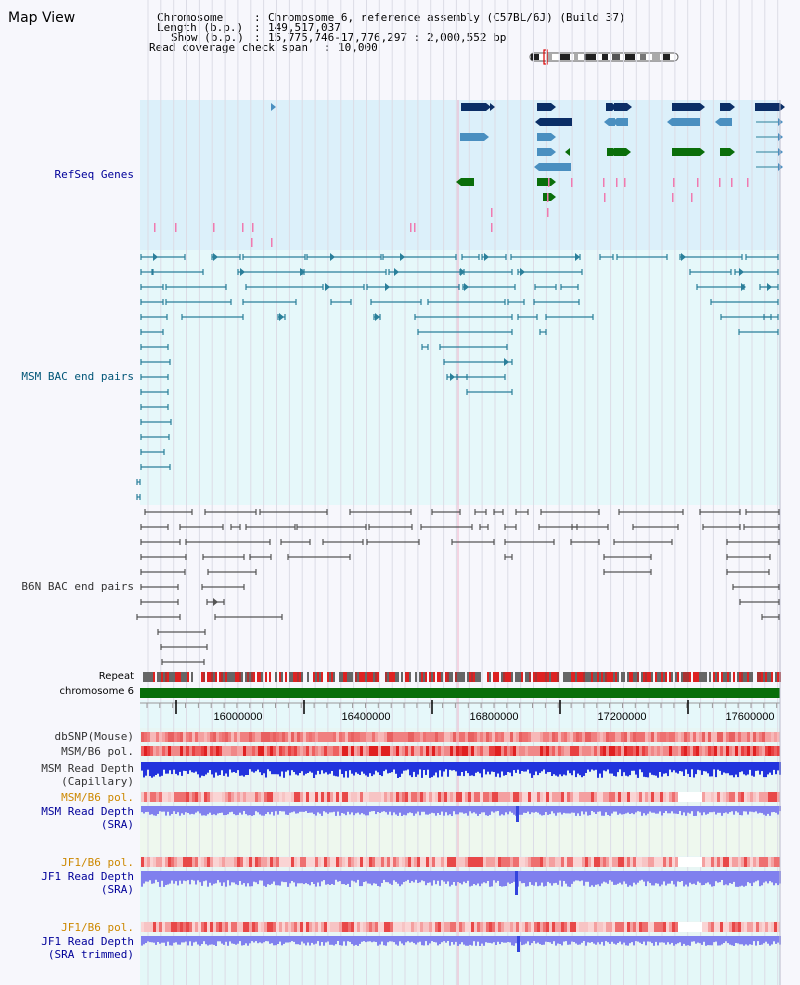 This screenshot has height=985, width=800. Describe the element at coordinates (469, 175) in the screenshot. I see `refseq-genes-track` at that location.